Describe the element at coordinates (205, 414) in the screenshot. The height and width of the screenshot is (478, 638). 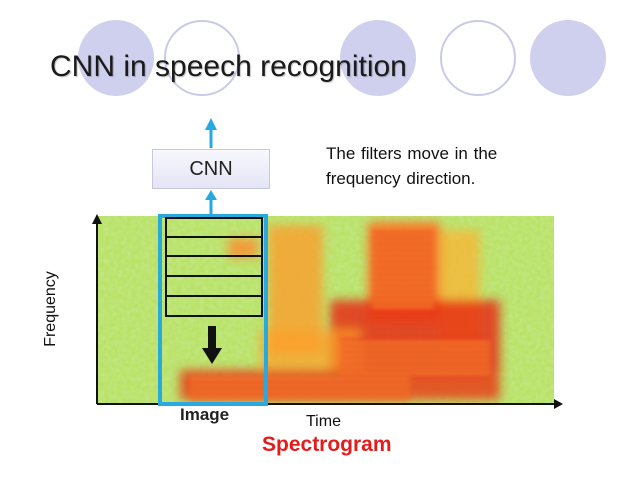
I see `image-label: Image` at that location.